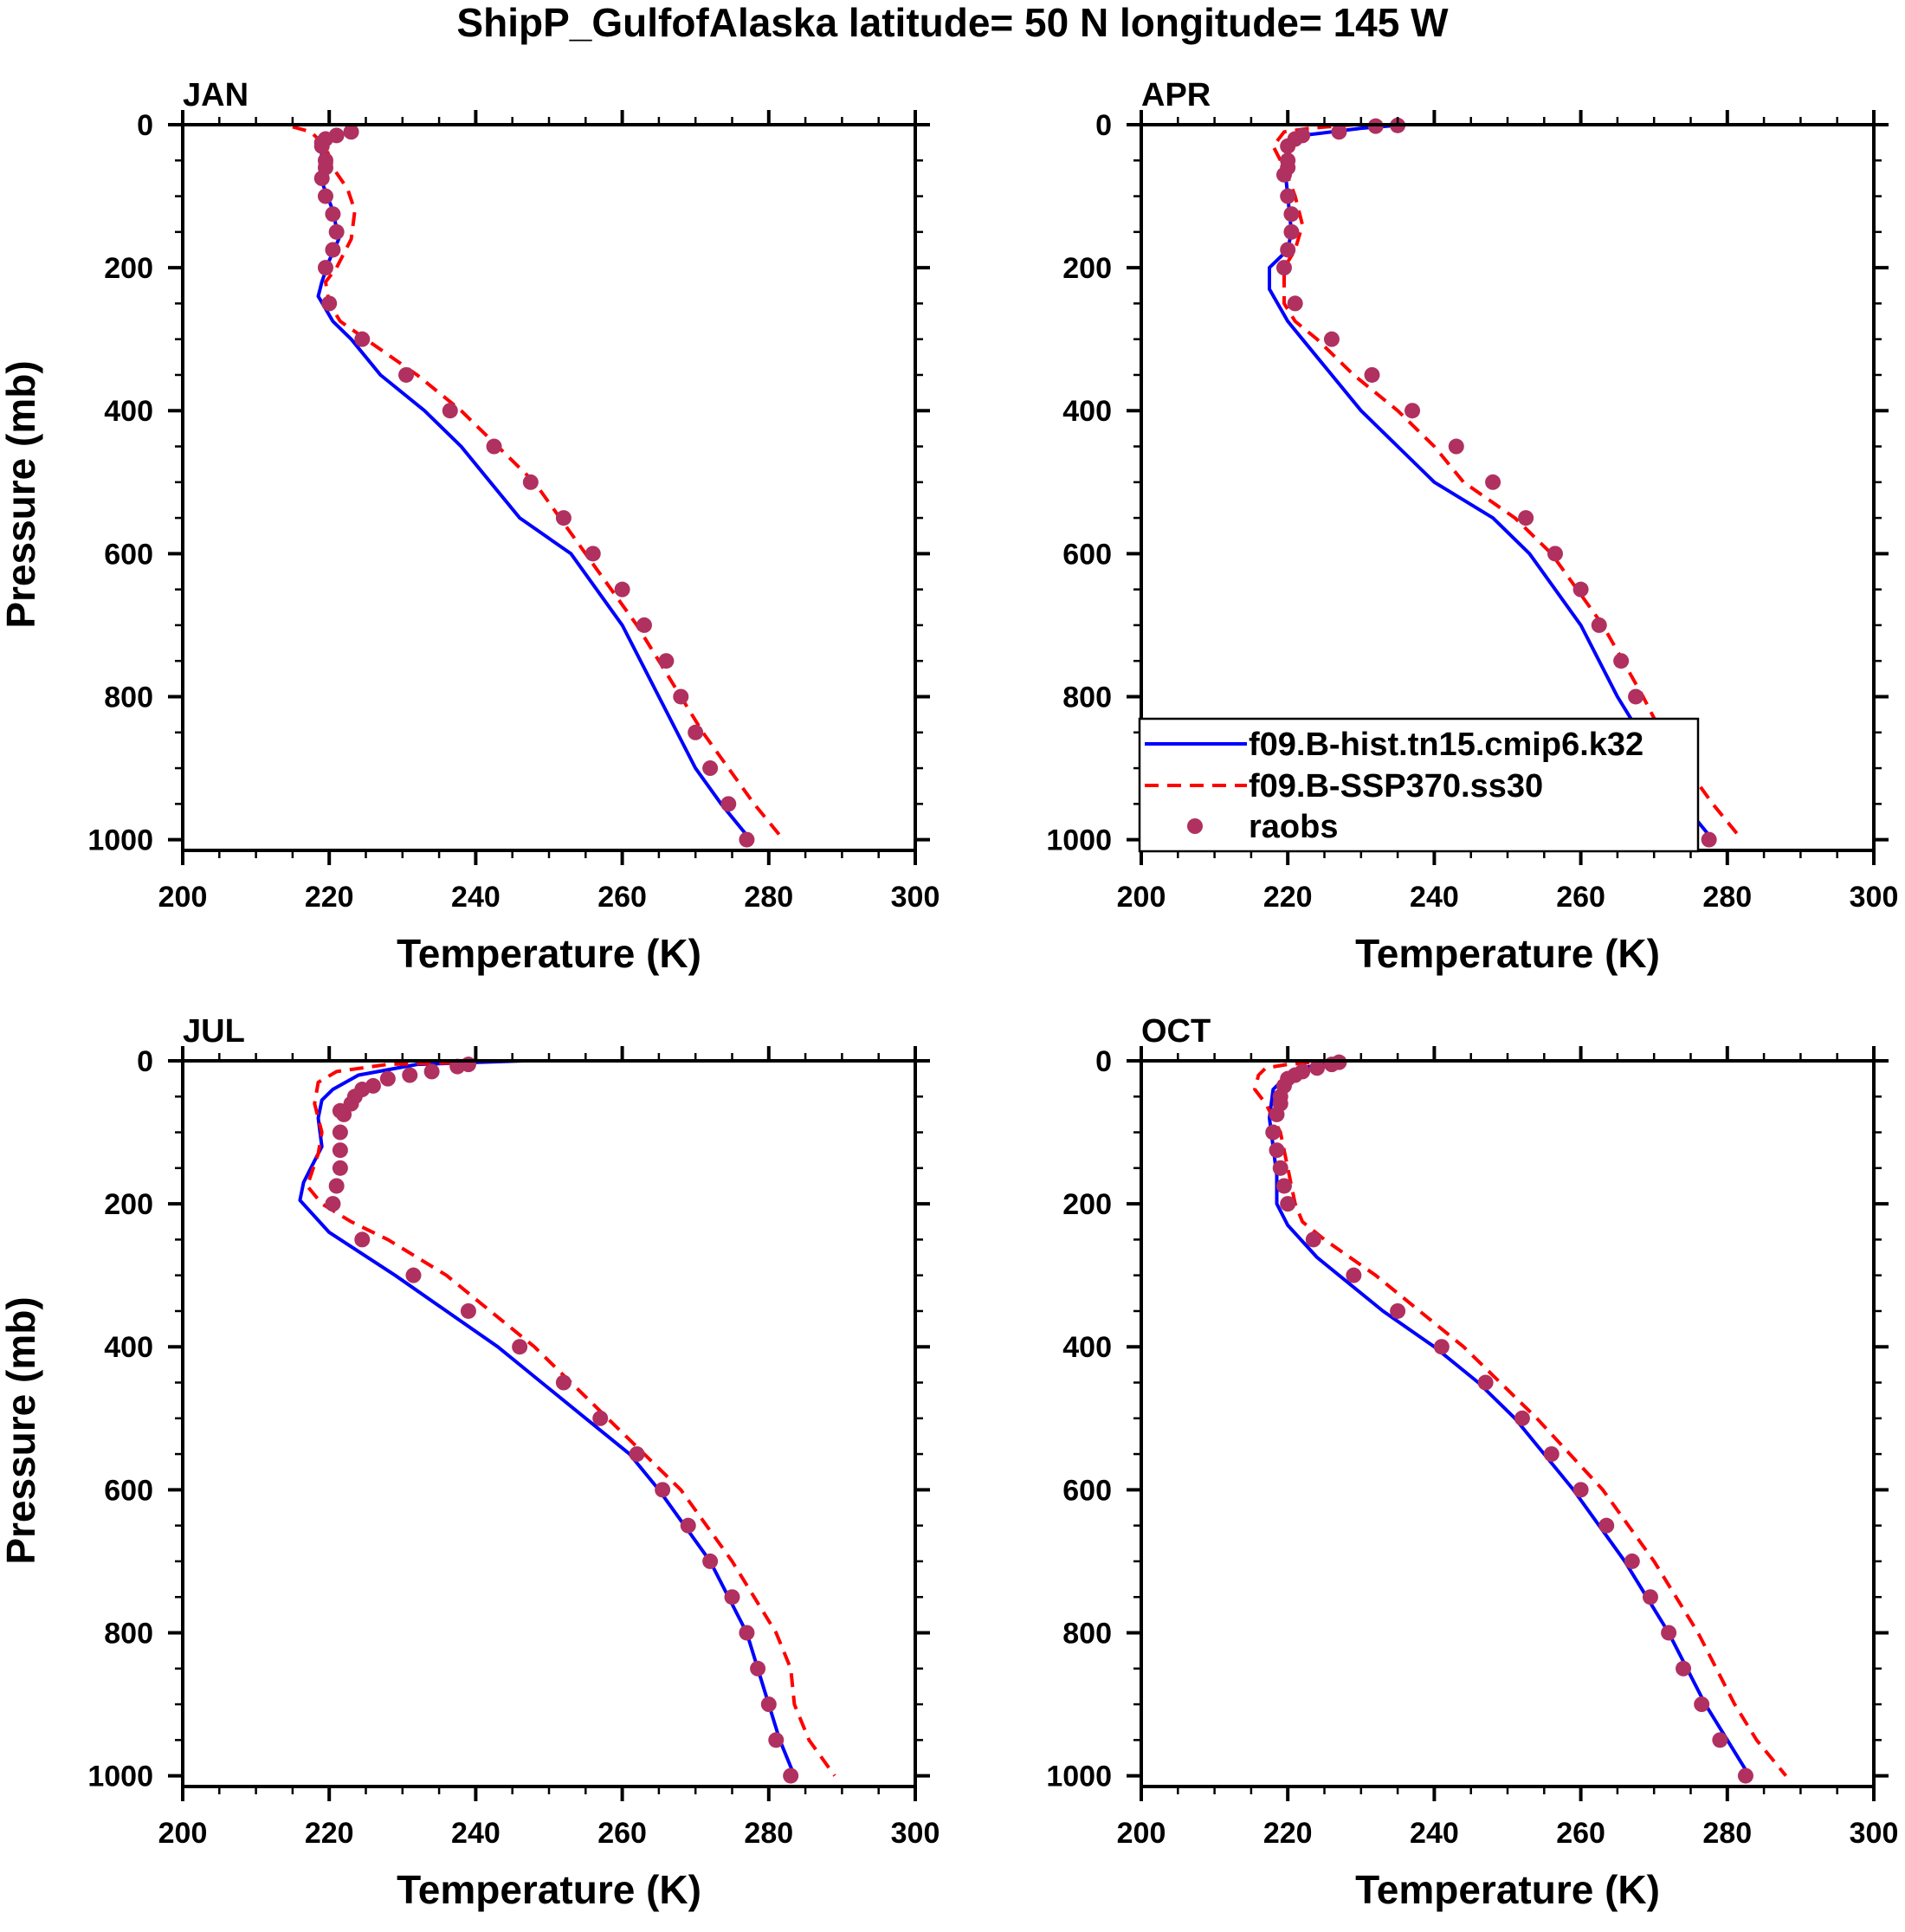 This screenshot has width=1905, height=1932. Describe the element at coordinates (1396, 786) in the screenshot. I see `legend-label: f09.B-SSP370.ss30` at that location.